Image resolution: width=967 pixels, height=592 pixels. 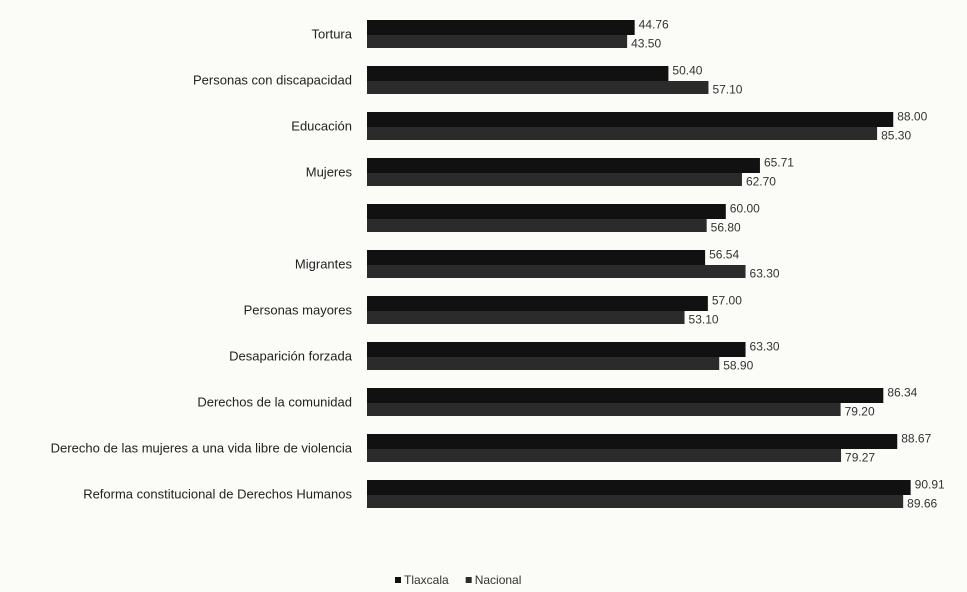 I want to click on category-label: Tortura, so click(x=331, y=34).